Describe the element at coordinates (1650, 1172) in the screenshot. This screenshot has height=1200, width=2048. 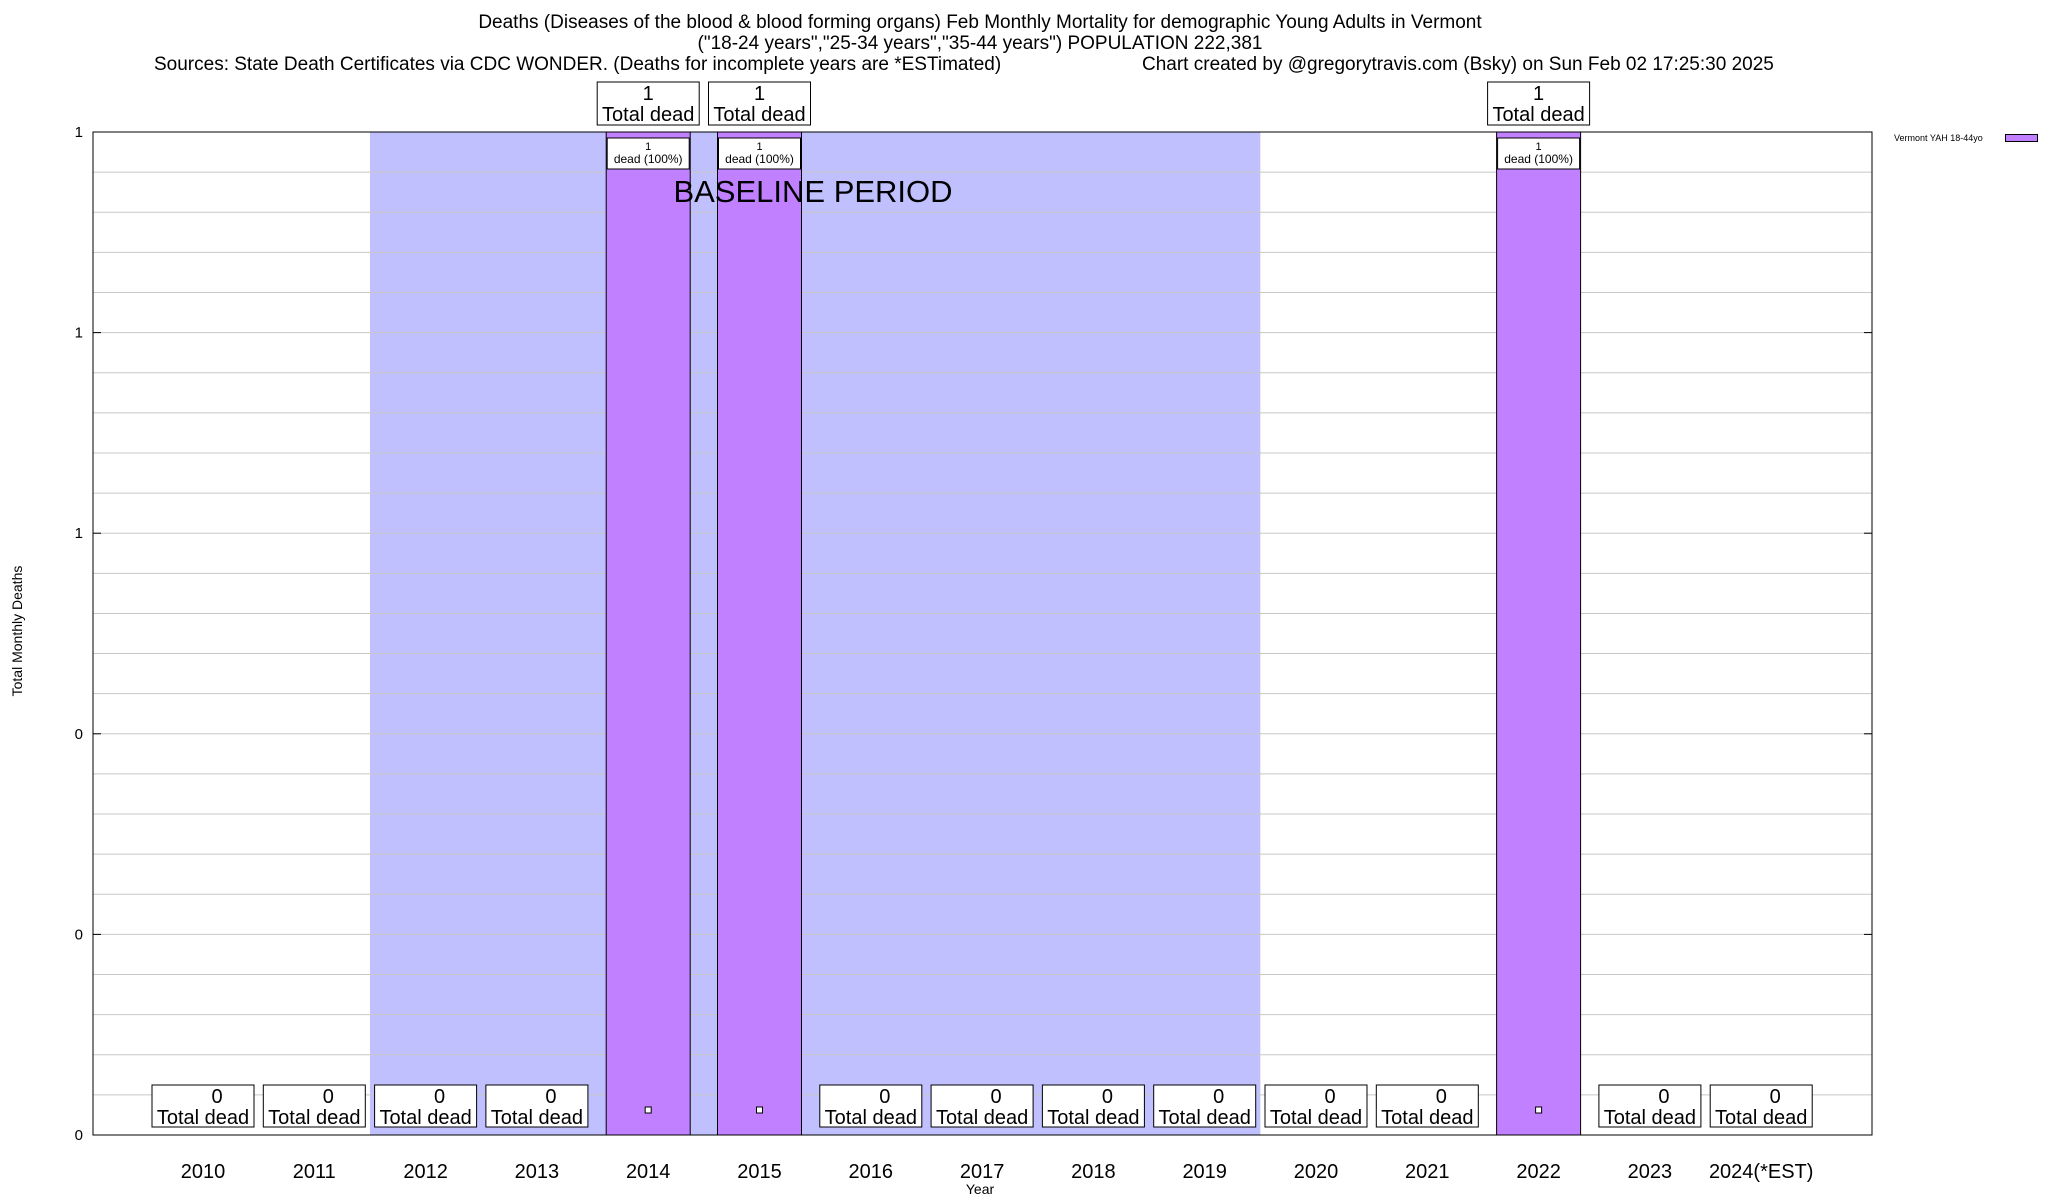
I see `x-tick-label: 2023` at that location.